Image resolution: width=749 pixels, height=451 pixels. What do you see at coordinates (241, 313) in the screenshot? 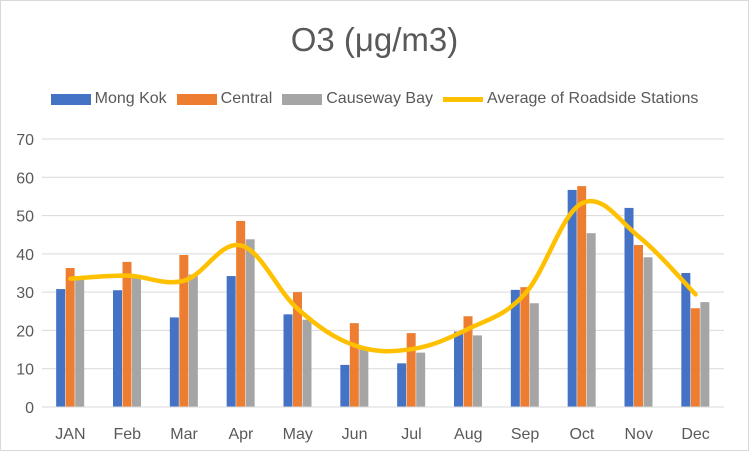
I see `bar-central-apr` at bounding box center [241, 313].